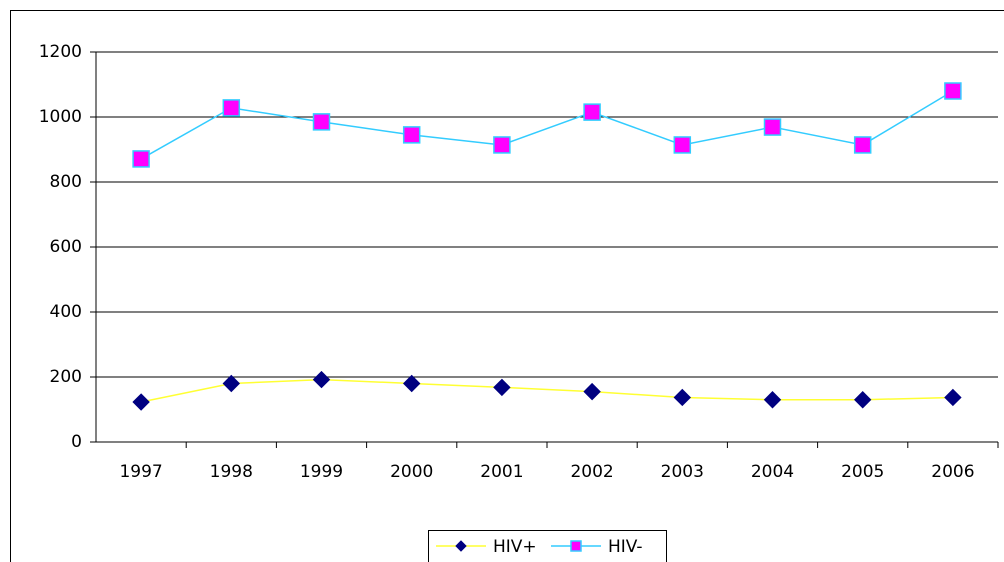 This screenshot has height=562, width=1004. What do you see at coordinates (862, 472) in the screenshot?
I see `x-tick-label: 2005` at bounding box center [862, 472].